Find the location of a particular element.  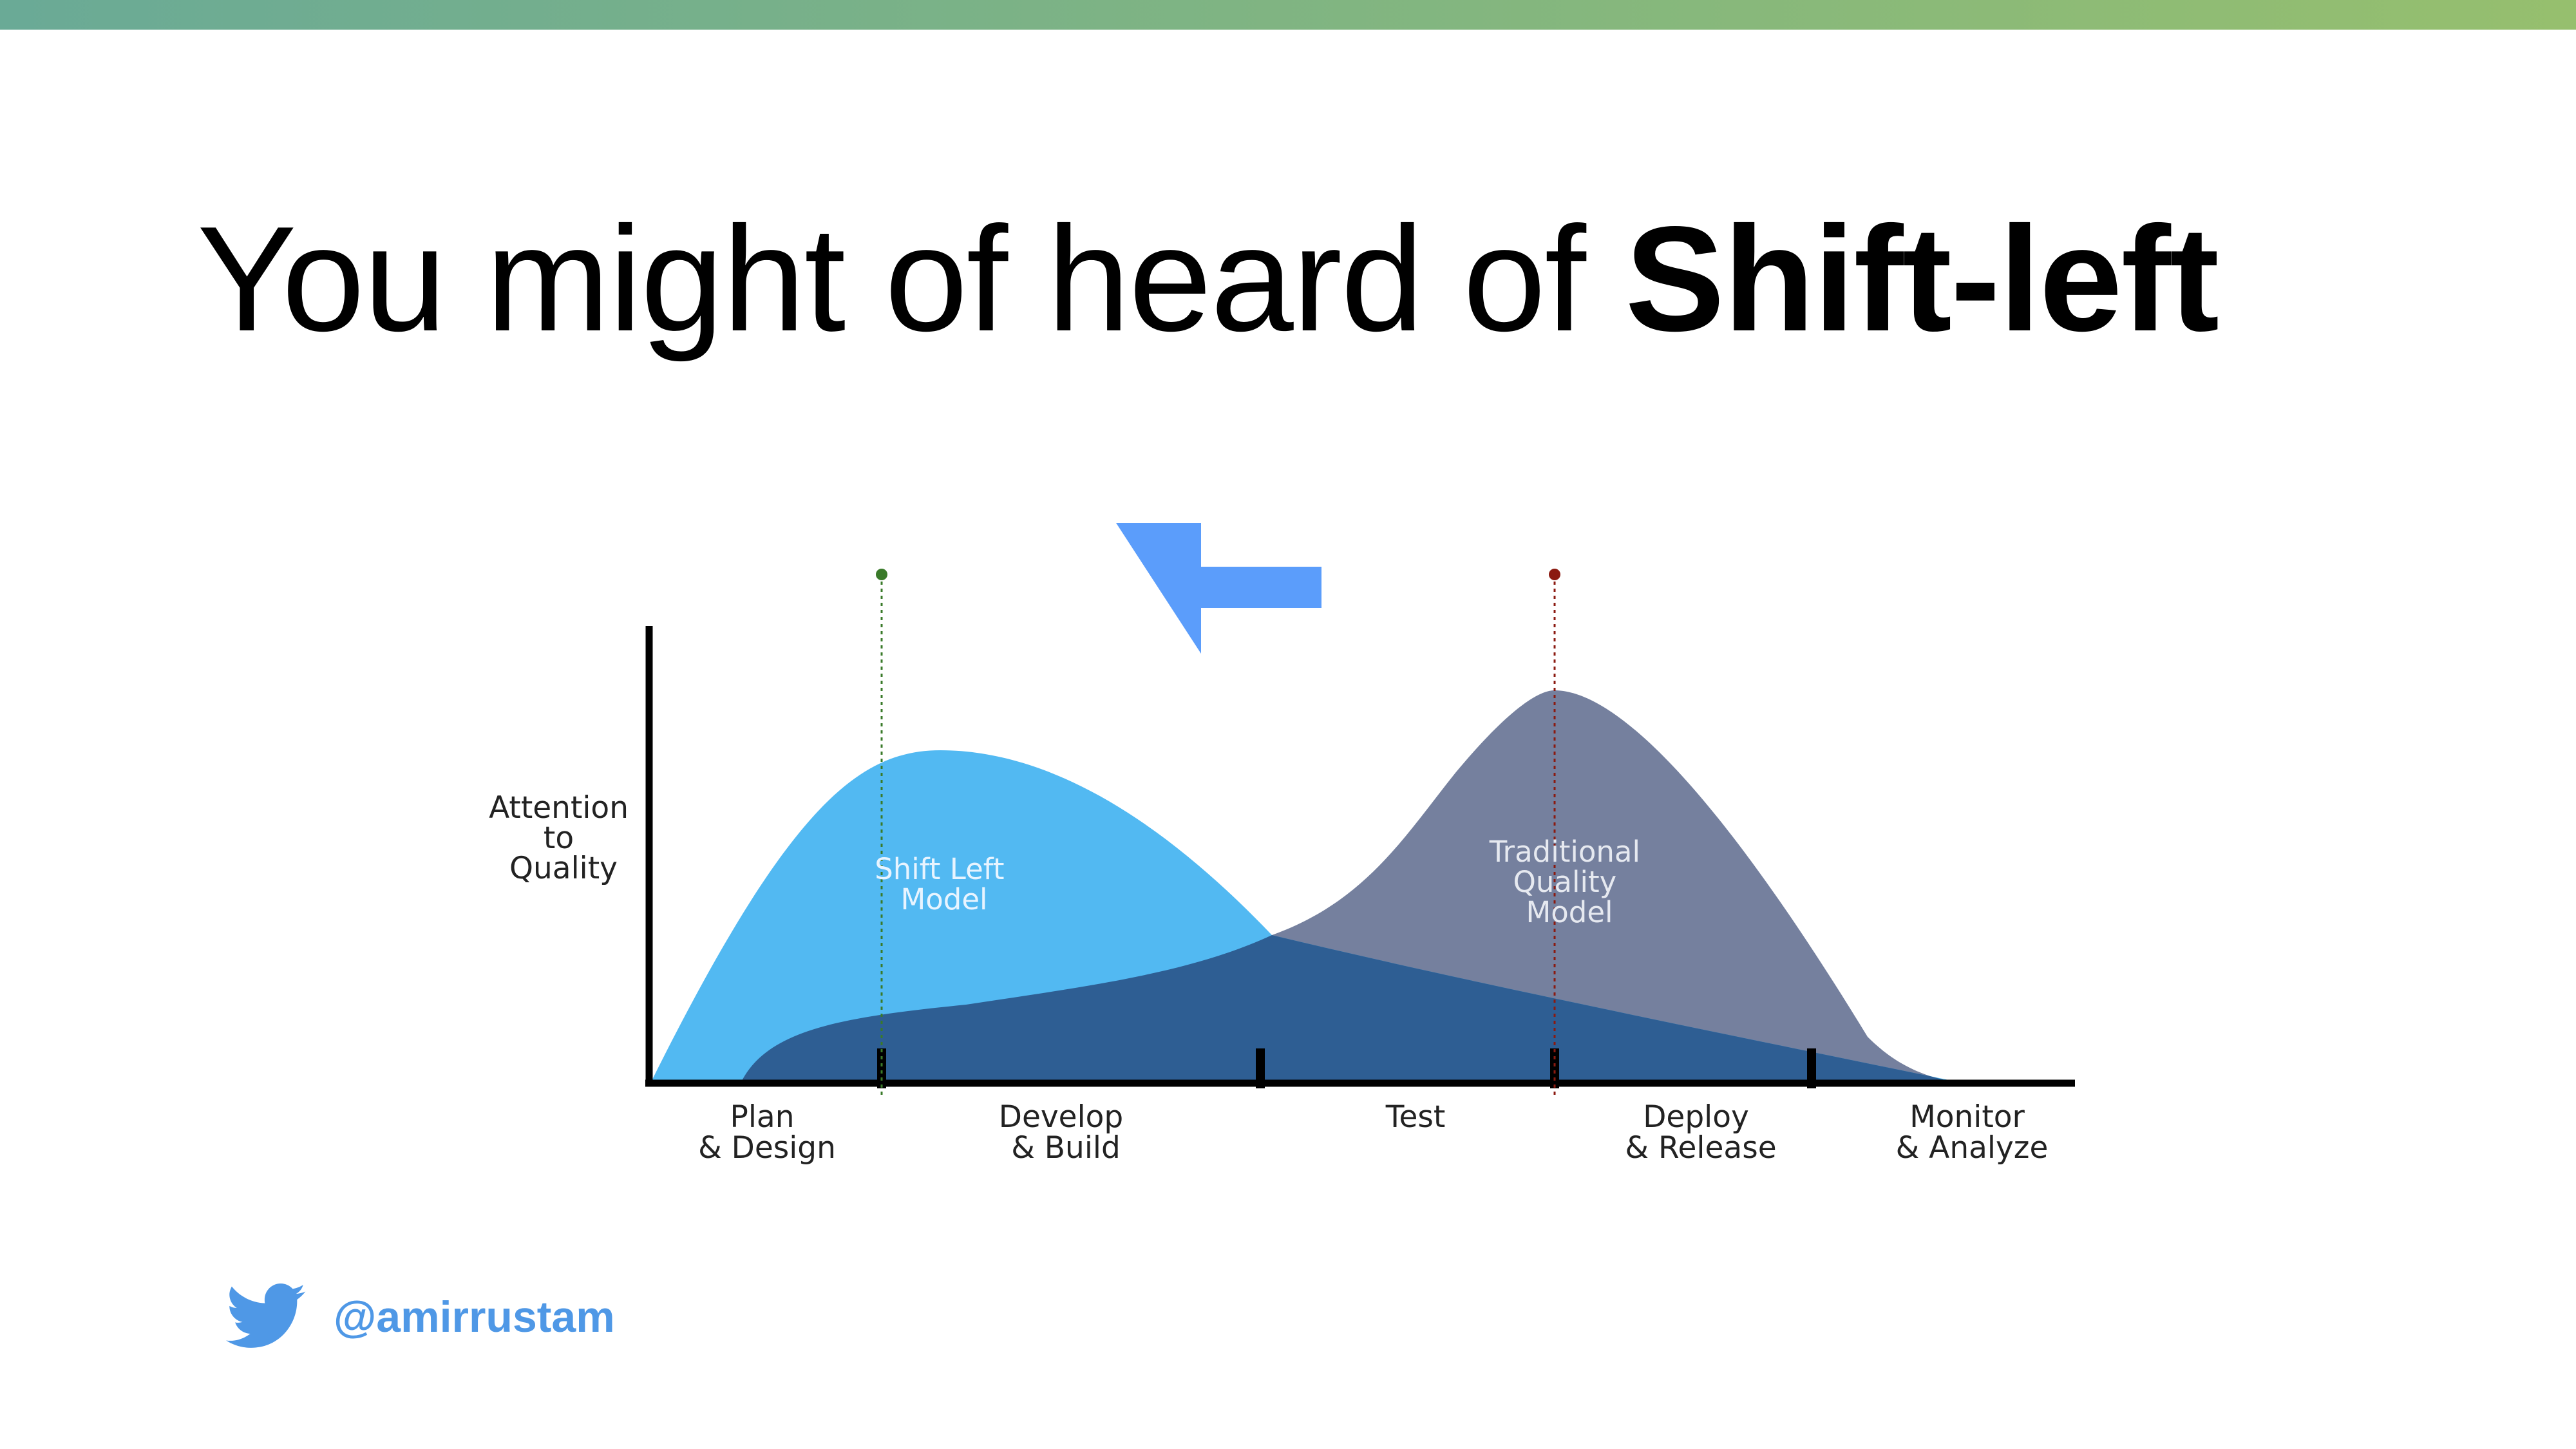

shift-left-label: Shift Left Model is located at coordinates (944, 884).